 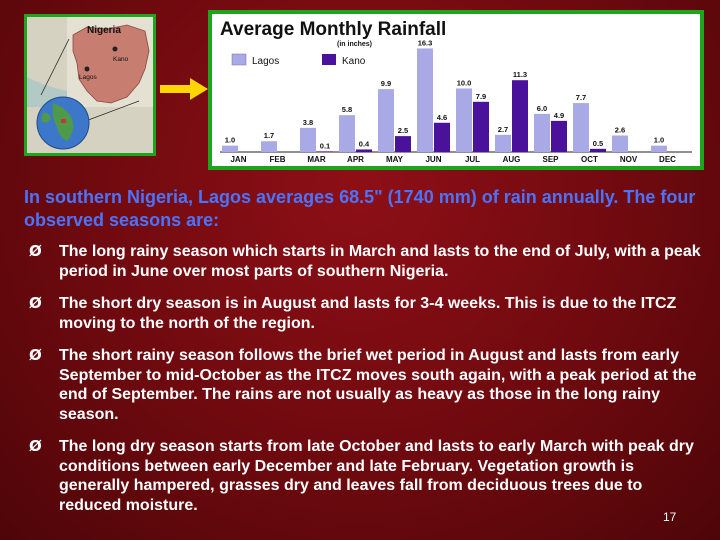 I want to click on bar-kano-may, so click(x=403, y=144).